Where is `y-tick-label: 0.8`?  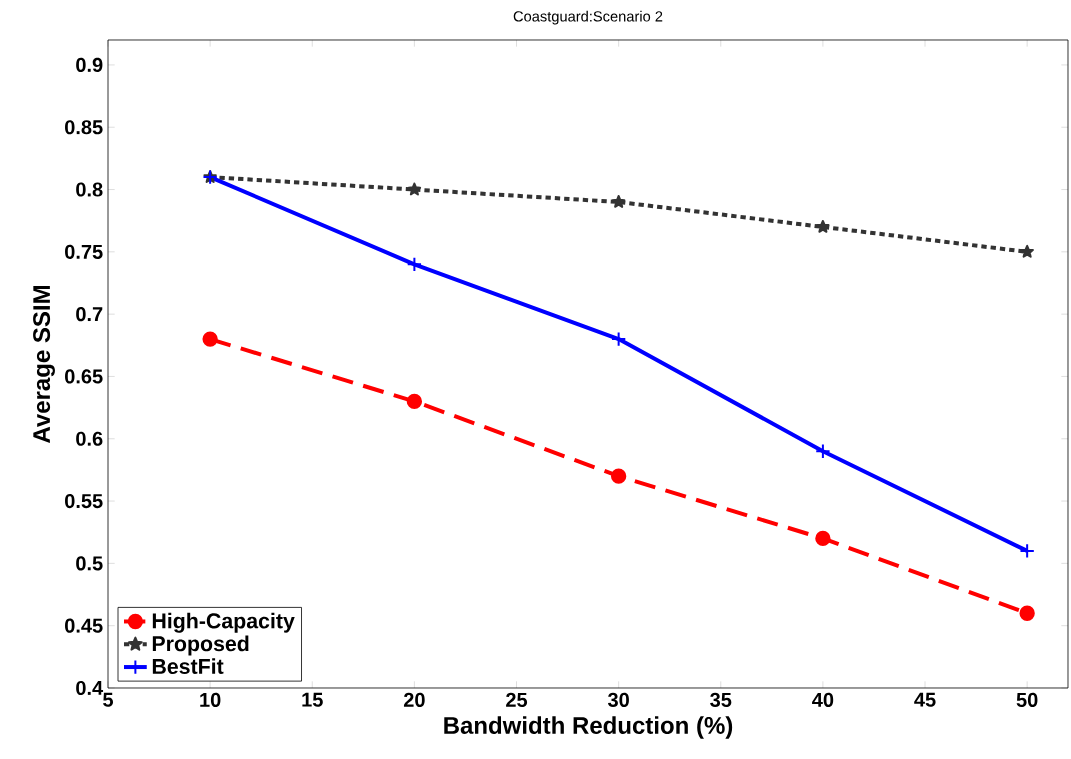
y-tick-label: 0.8 is located at coordinates (89, 189).